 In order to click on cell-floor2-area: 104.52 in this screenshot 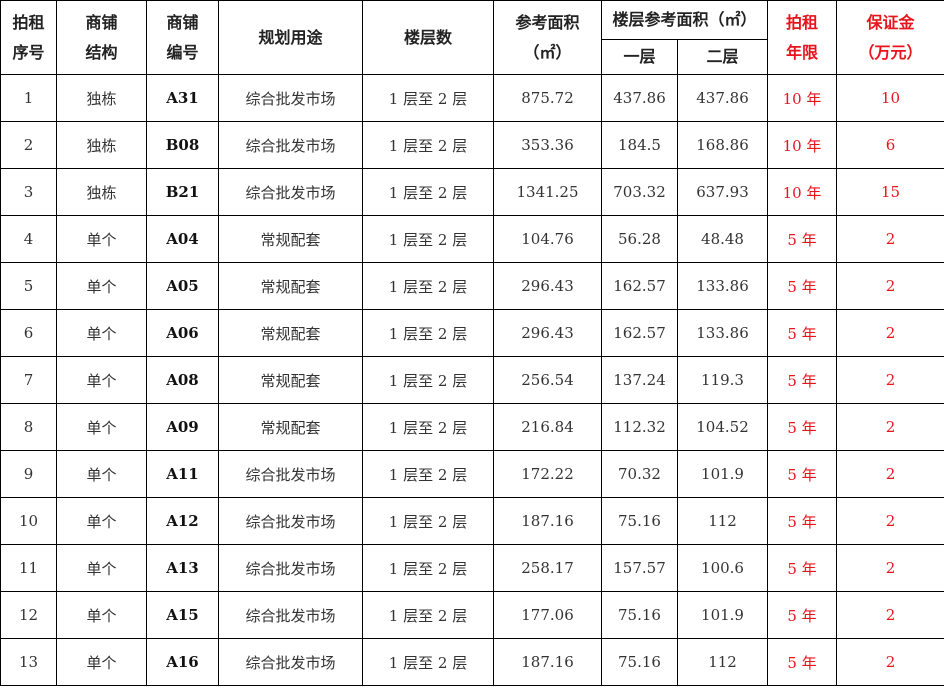, I will do `click(722, 427)`.